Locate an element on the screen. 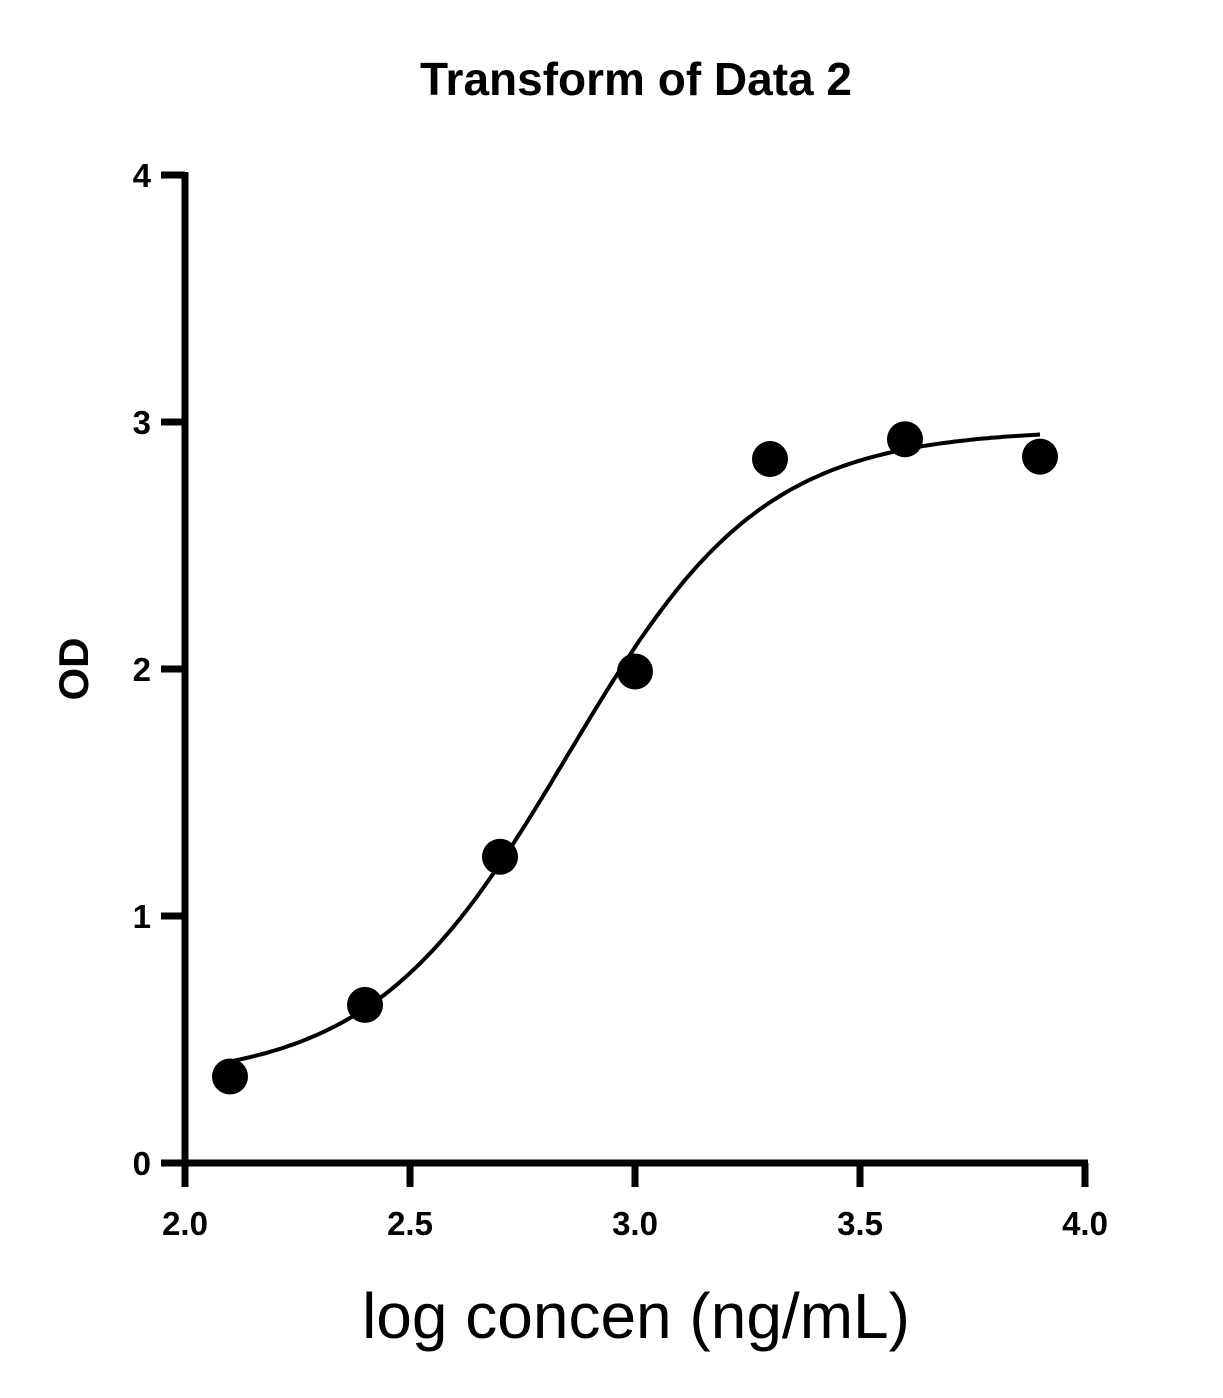 The image size is (1223, 1398). y-tick-label: 2 is located at coordinates (142, 669).